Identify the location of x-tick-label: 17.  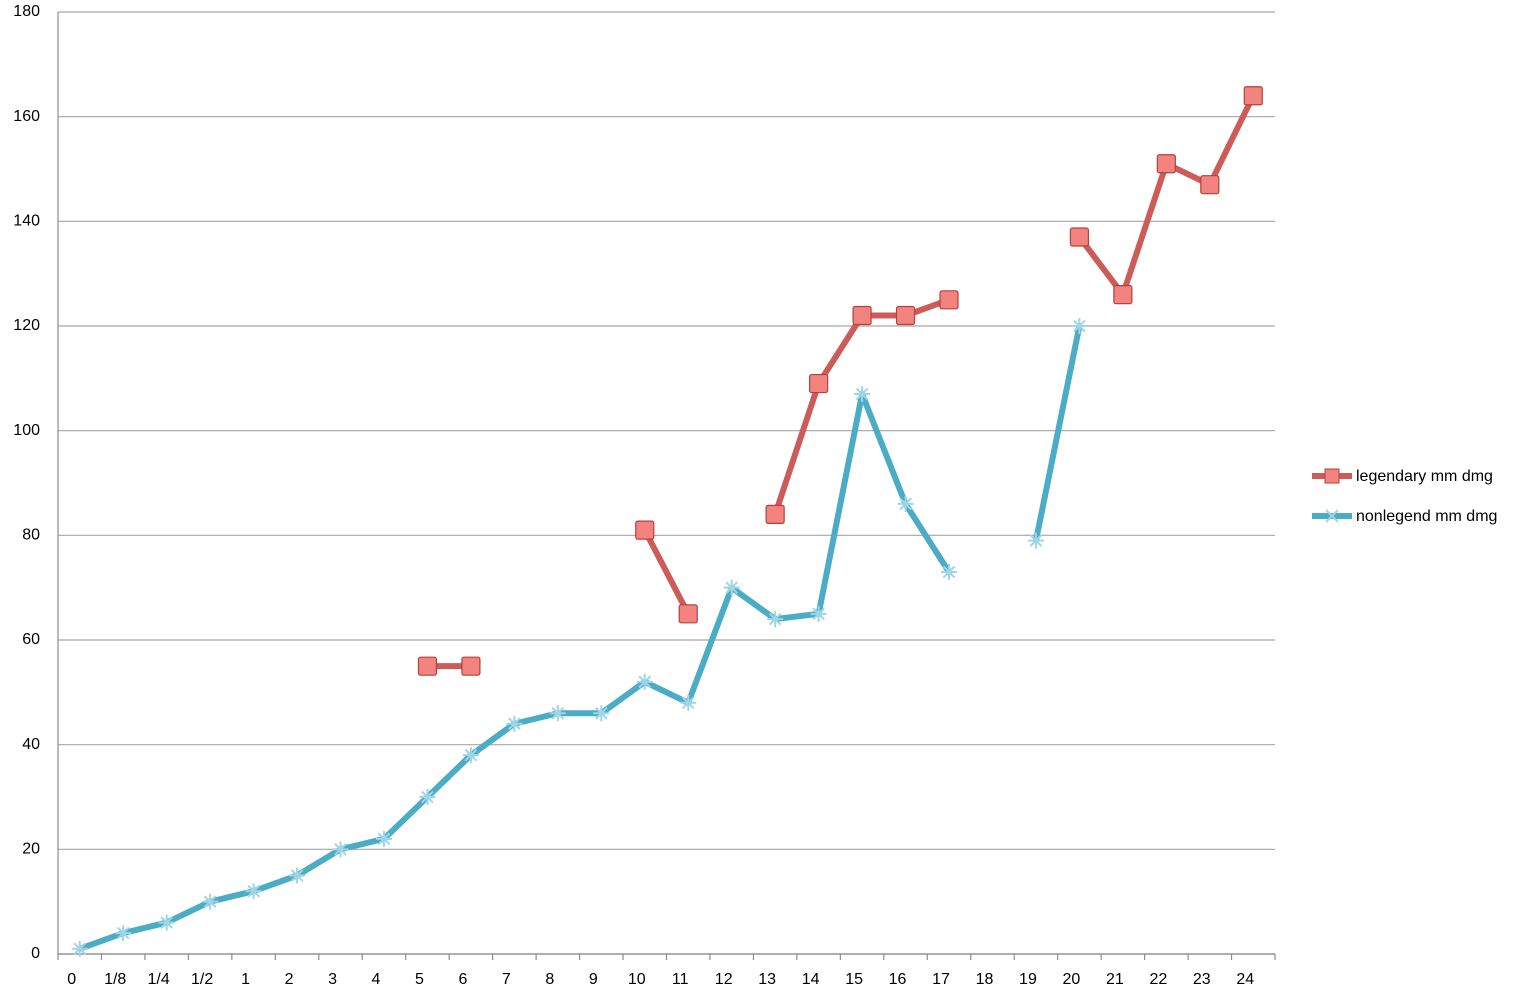
(941, 979).